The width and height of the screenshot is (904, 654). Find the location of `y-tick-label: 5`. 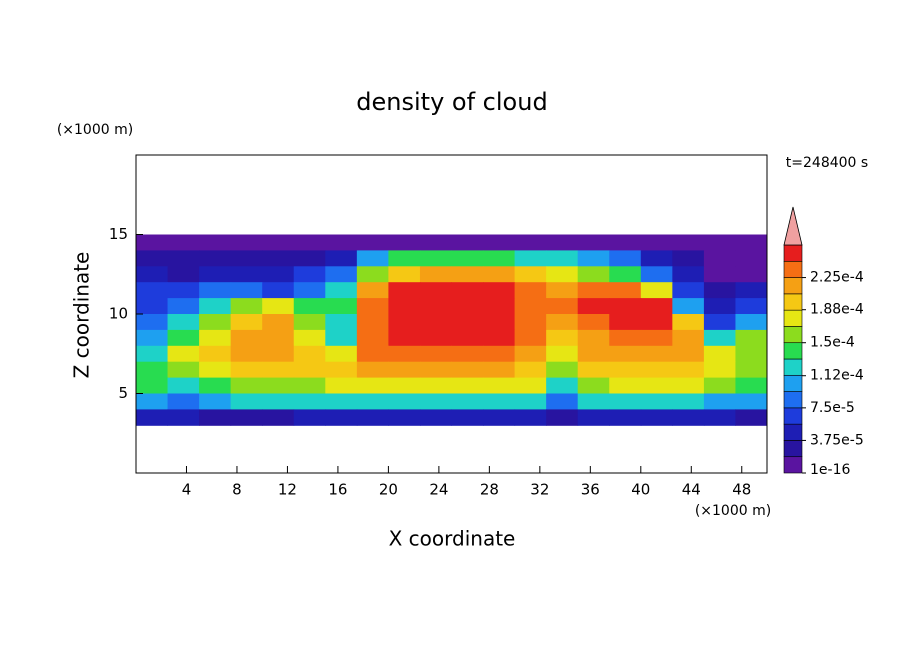

y-tick-label: 5 is located at coordinates (123, 393).